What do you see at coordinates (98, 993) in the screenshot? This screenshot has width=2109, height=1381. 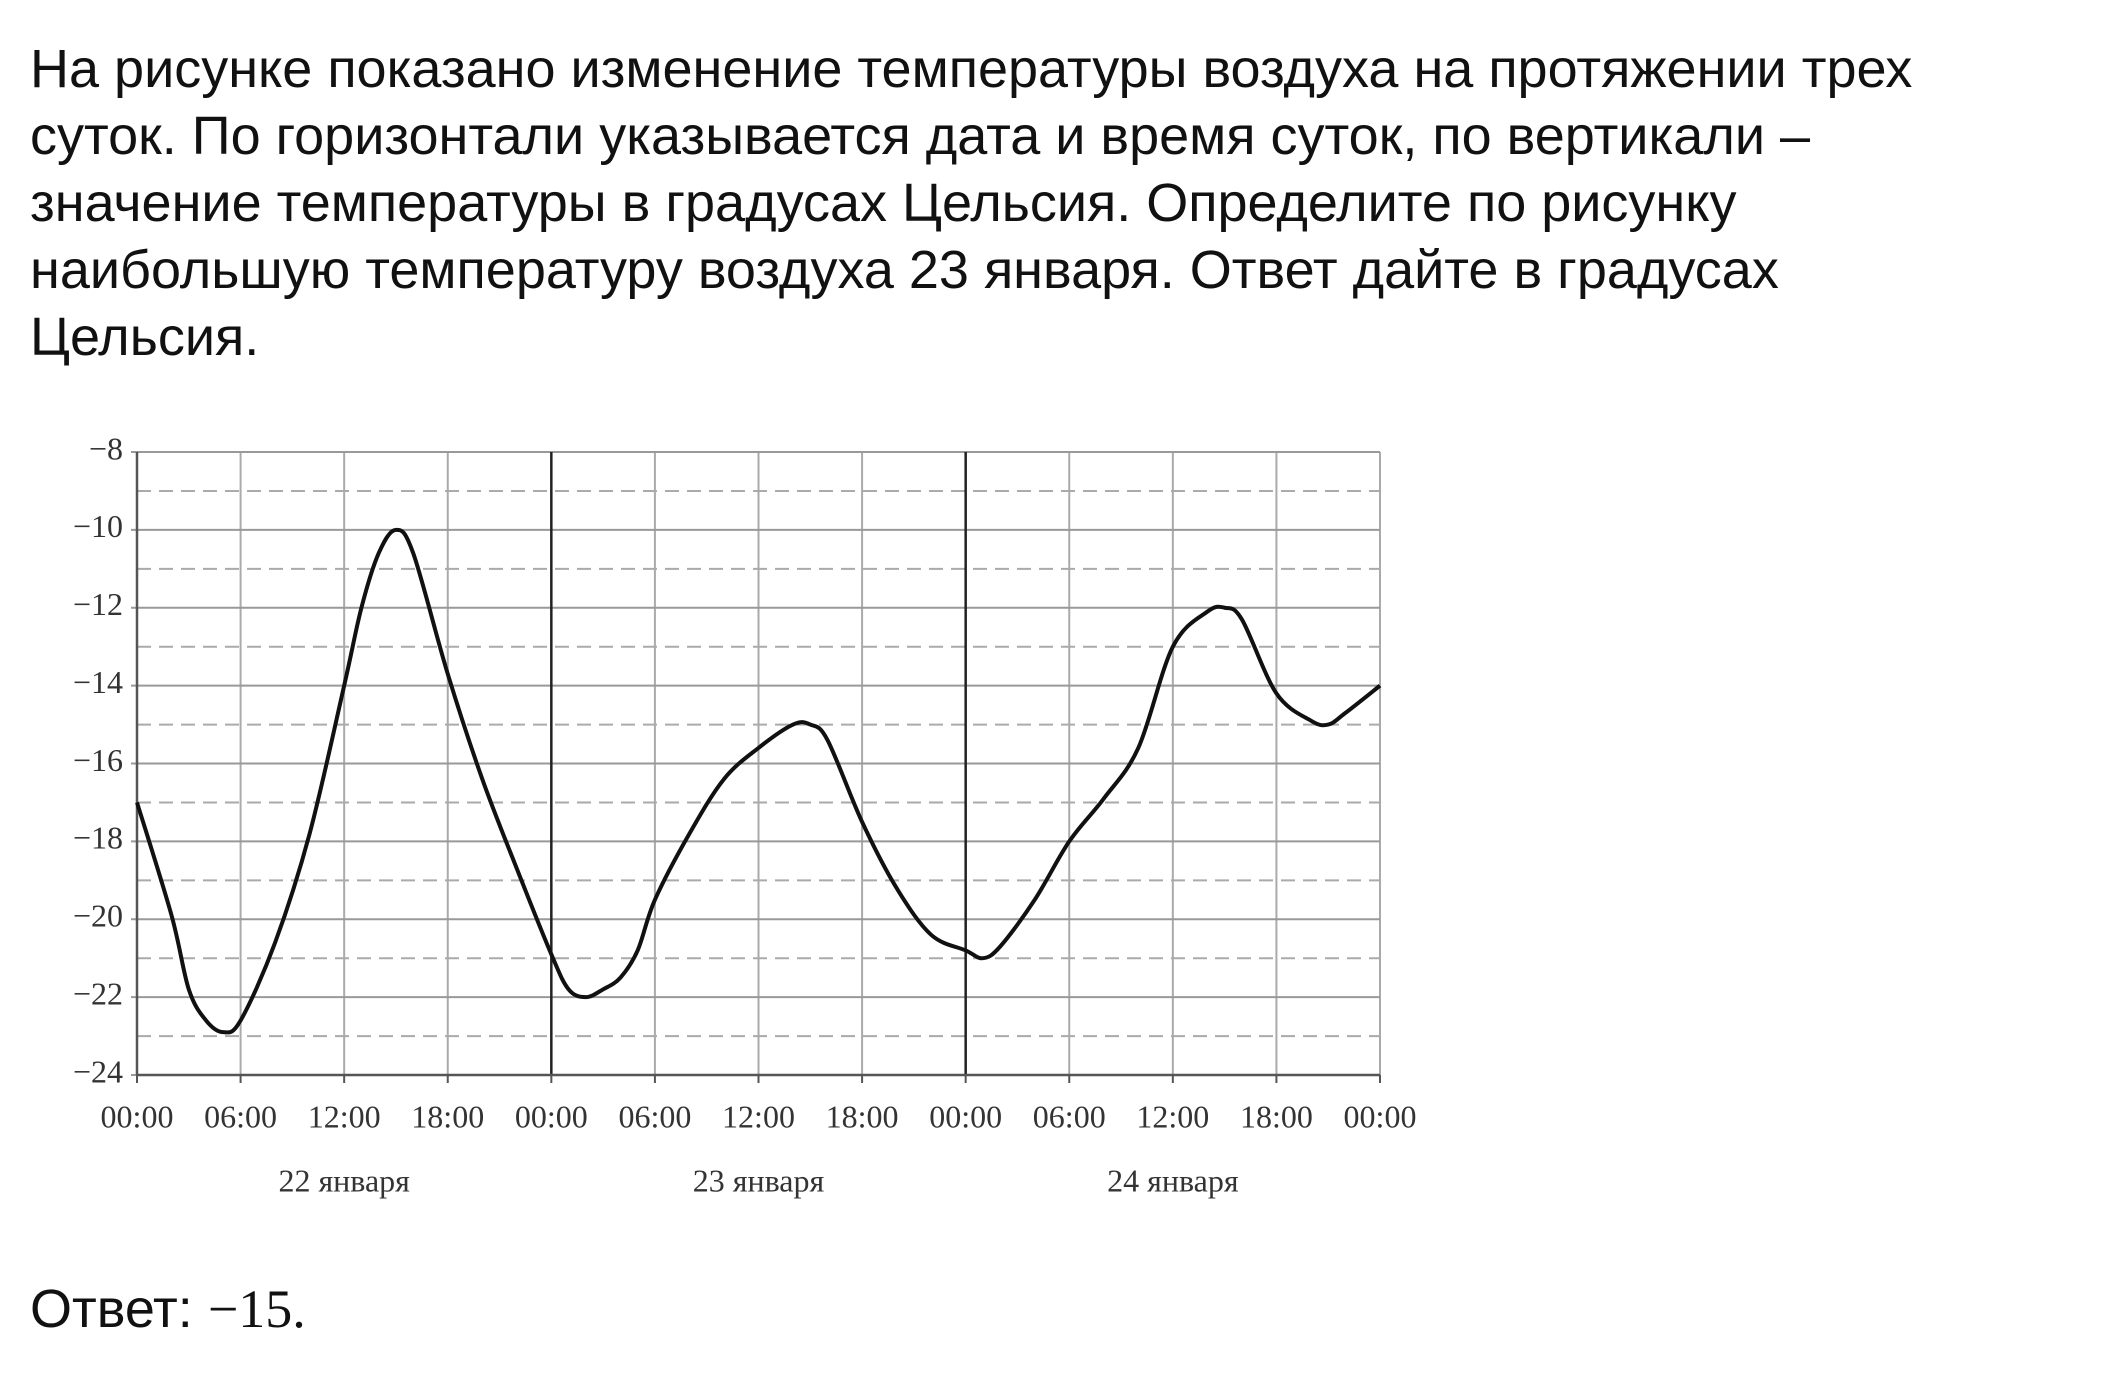 I see `y-tick-label: −22` at bounding box center [98, 993].